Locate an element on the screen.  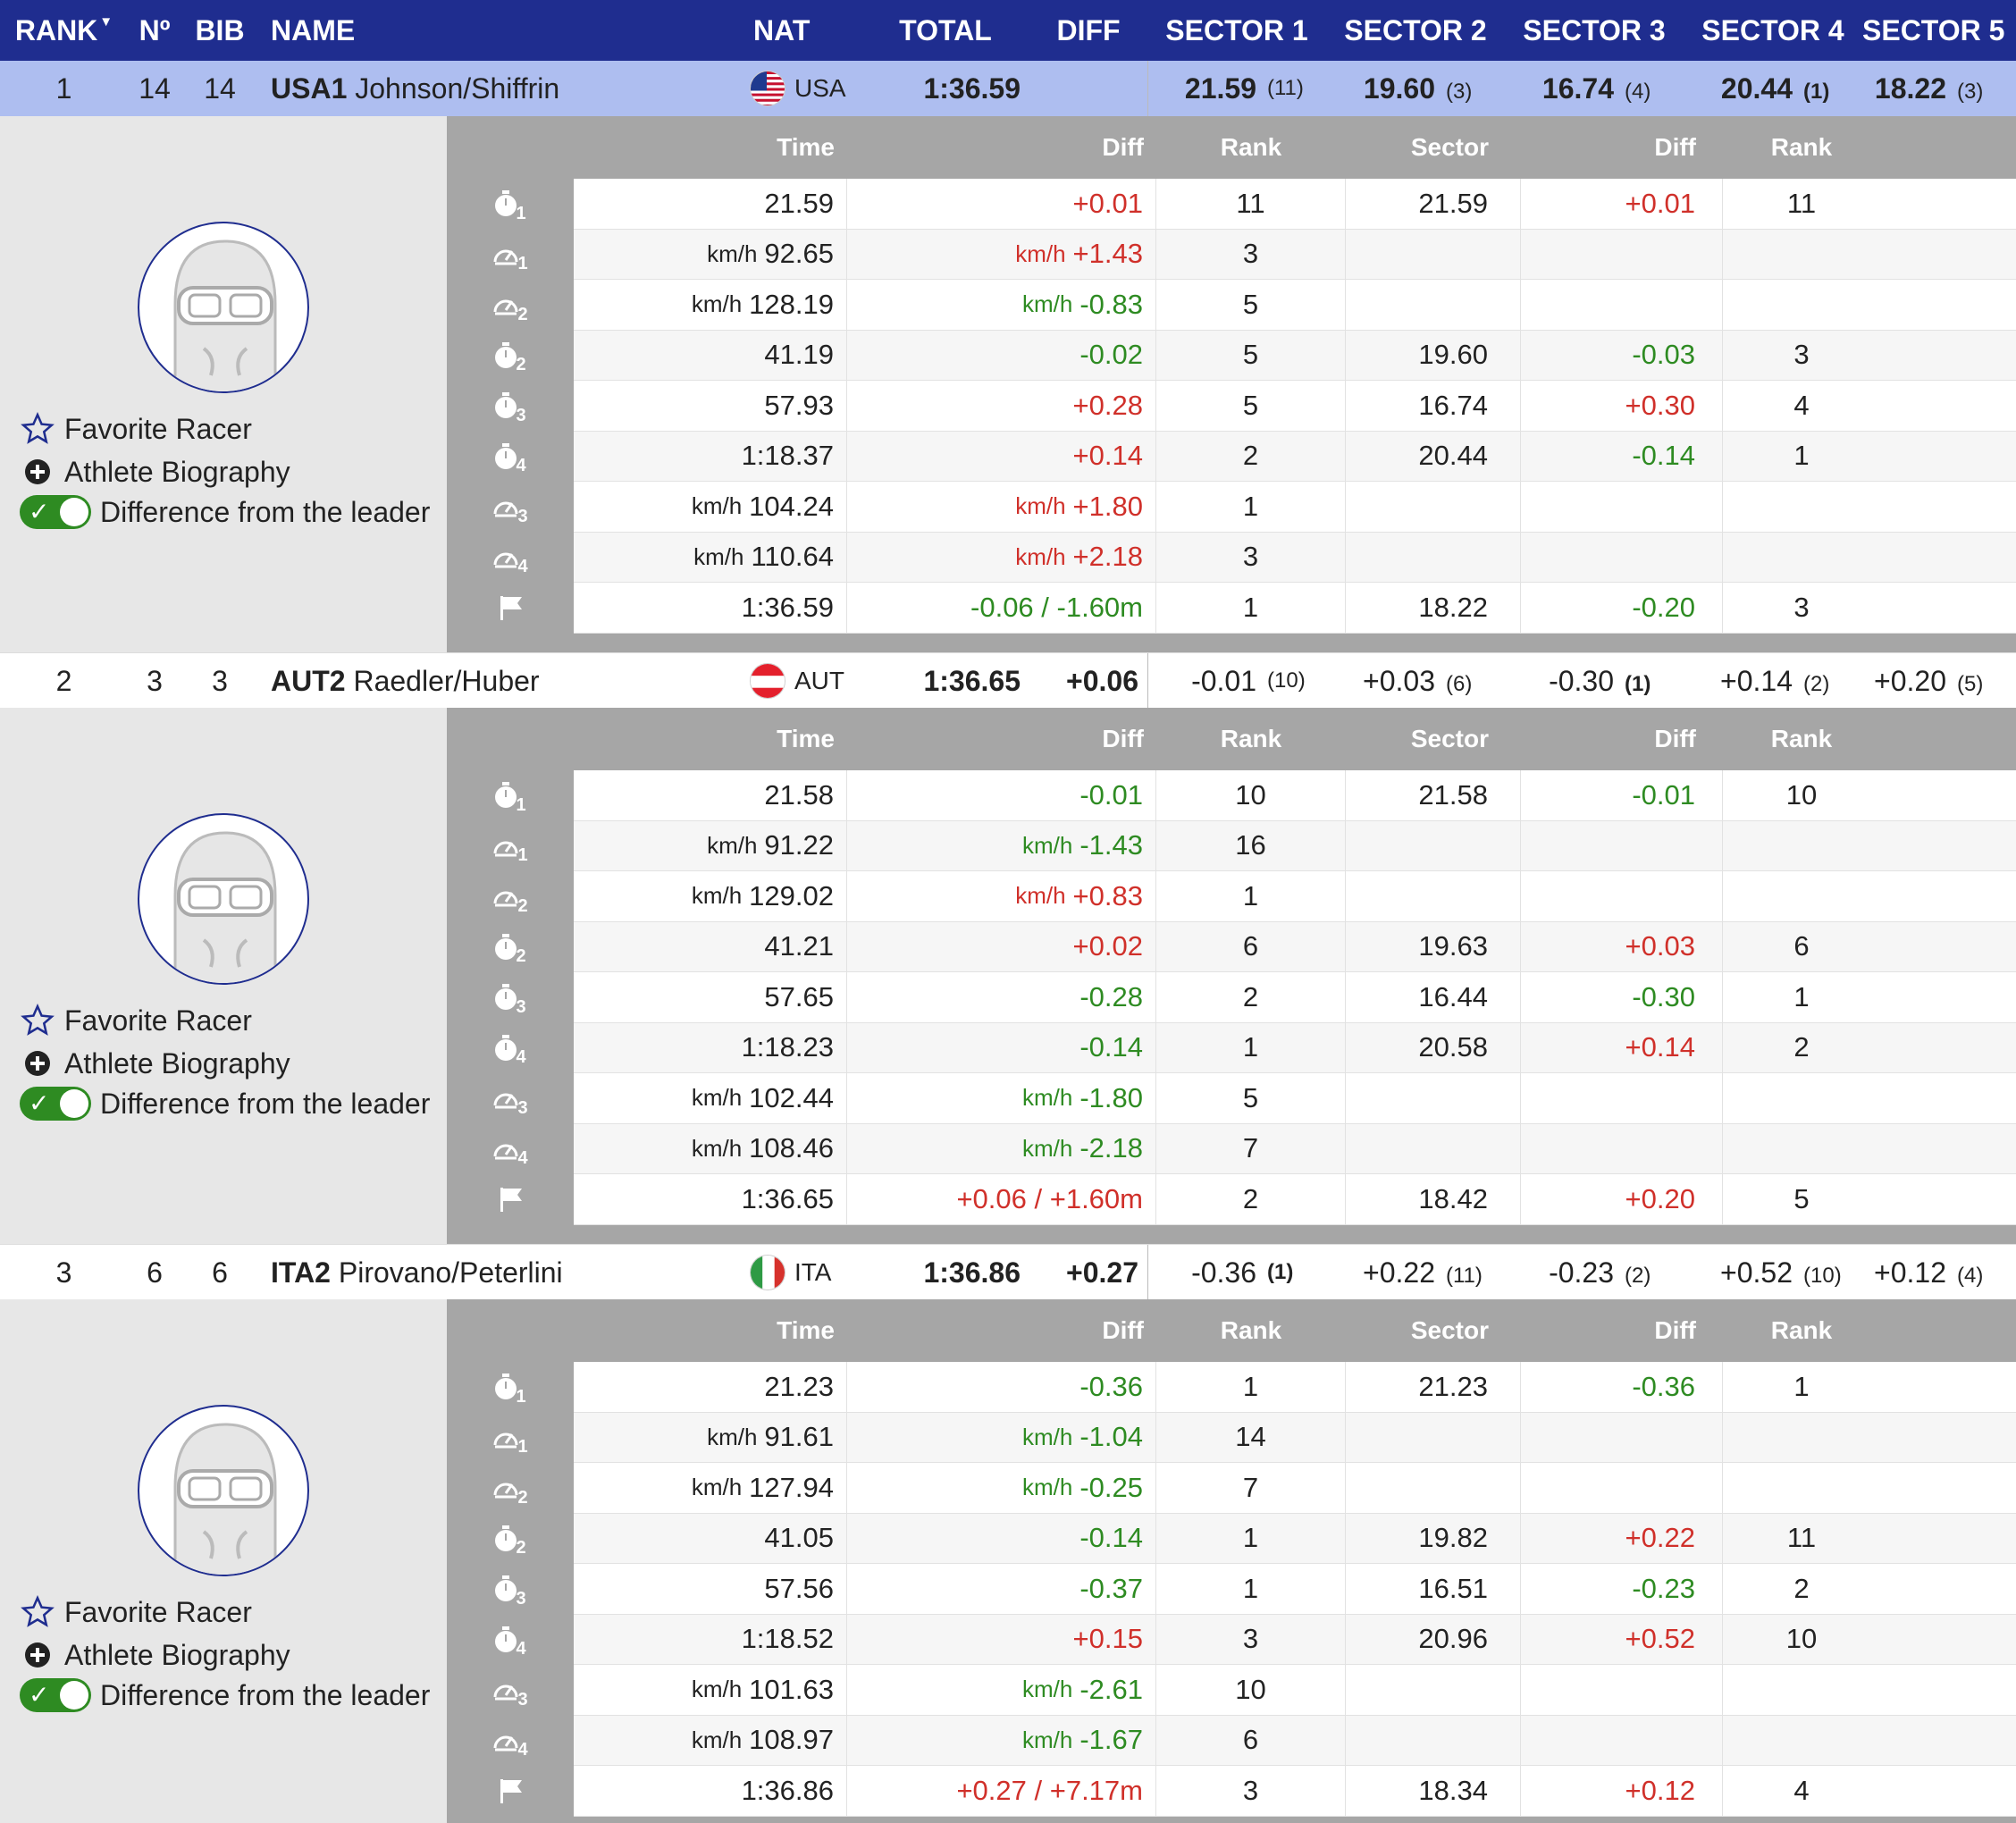
sector-time: 18.42 is located at coordinates (1433, 1199).